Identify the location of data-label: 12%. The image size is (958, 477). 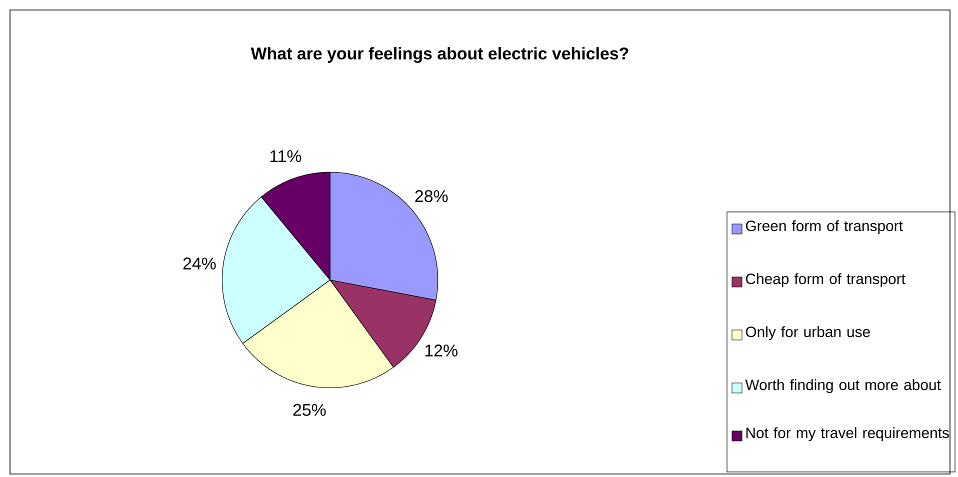
(441, 350).